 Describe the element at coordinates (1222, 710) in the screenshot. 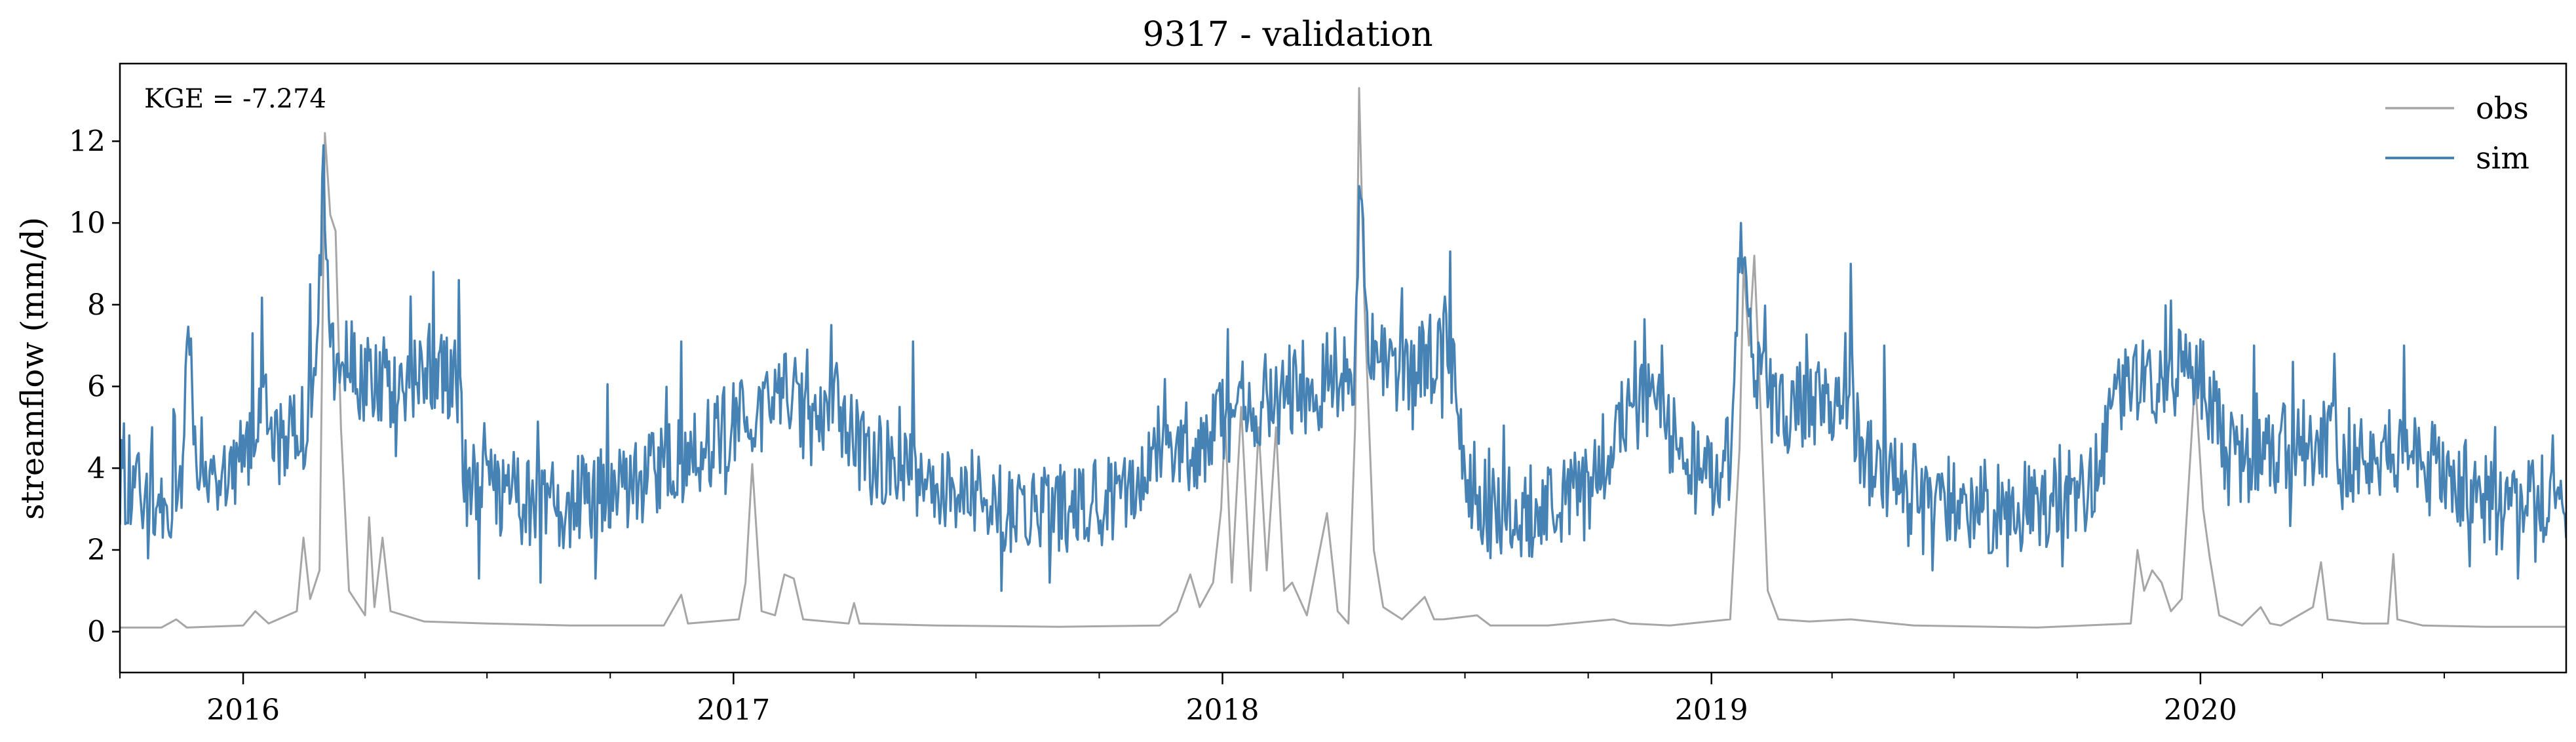

I see `x-tick-label: 2018` at that location.